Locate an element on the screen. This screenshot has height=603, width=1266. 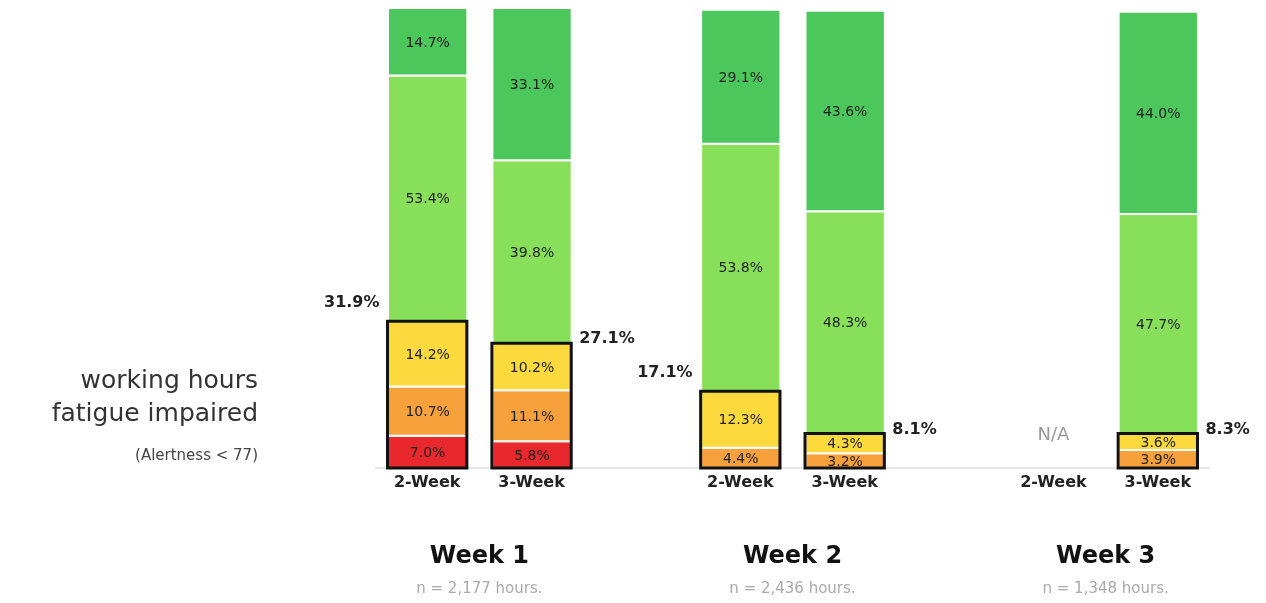
data-label: 44.0% is located at coordinates (1158, 112).